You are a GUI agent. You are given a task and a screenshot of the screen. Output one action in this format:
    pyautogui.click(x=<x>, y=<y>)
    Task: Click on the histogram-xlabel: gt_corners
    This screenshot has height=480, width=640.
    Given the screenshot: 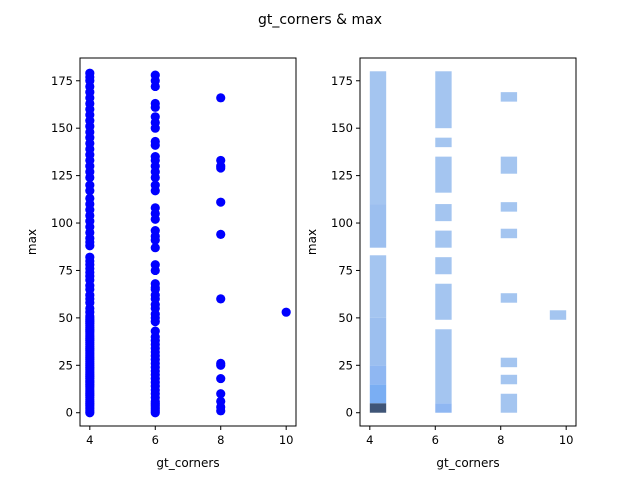 What is the action you would take?
    pyautogui.click(x=467, y=463)
    